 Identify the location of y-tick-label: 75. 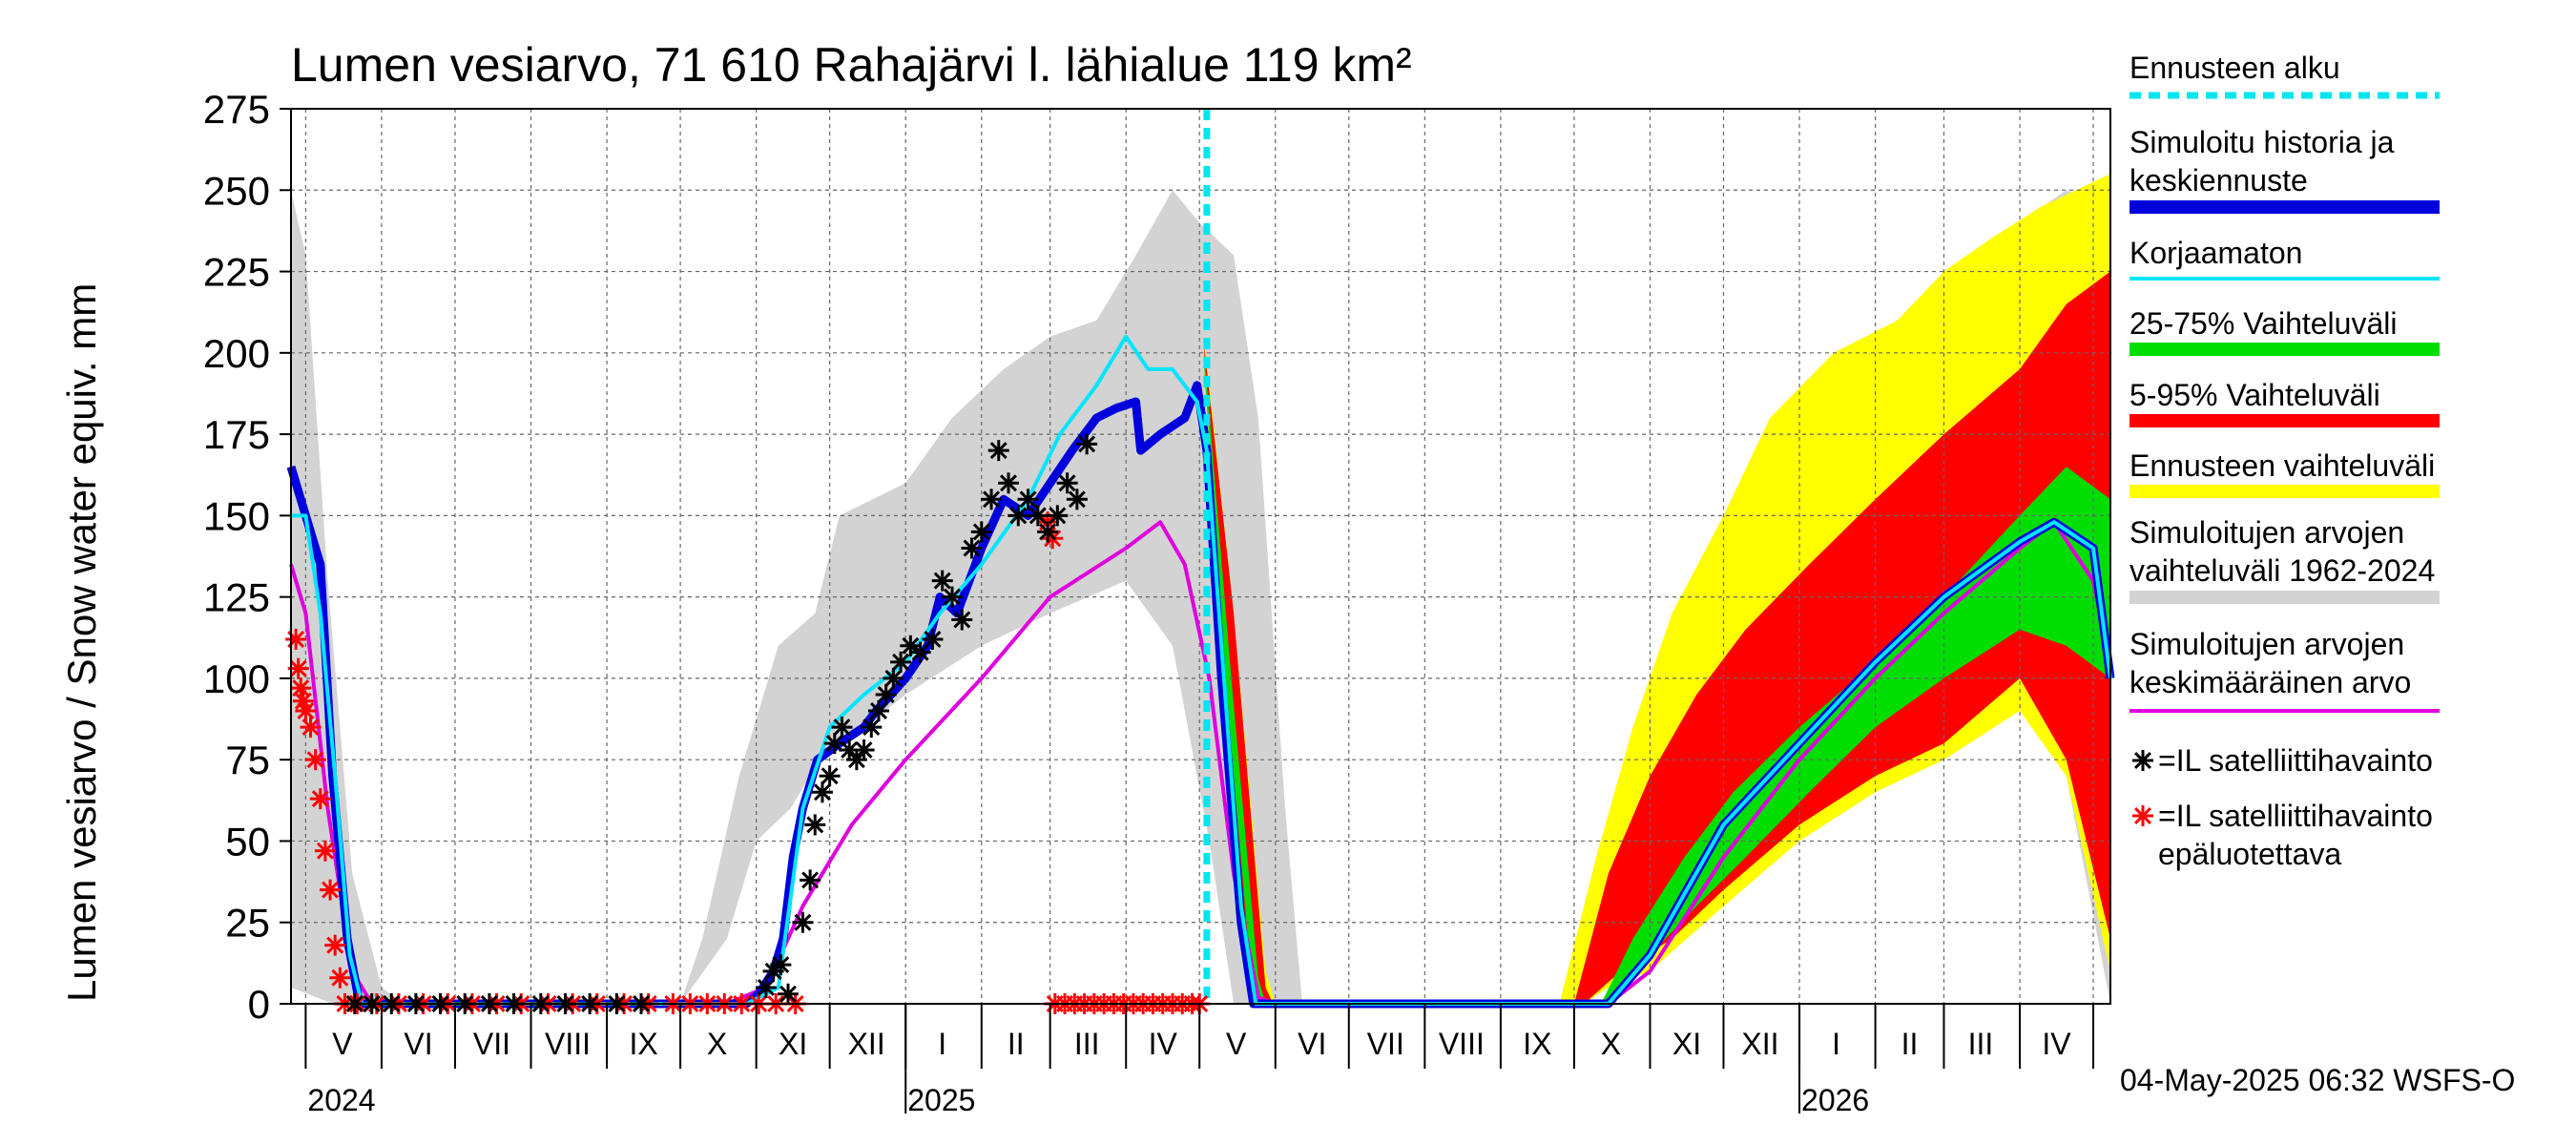
(247, 760).